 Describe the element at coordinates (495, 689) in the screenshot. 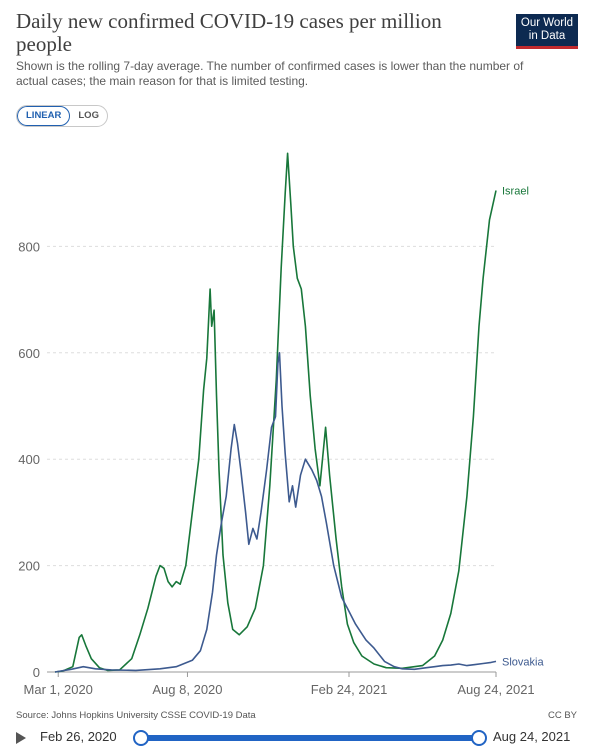

I see `x-tick-label: Aug 24, 2021` at that location.